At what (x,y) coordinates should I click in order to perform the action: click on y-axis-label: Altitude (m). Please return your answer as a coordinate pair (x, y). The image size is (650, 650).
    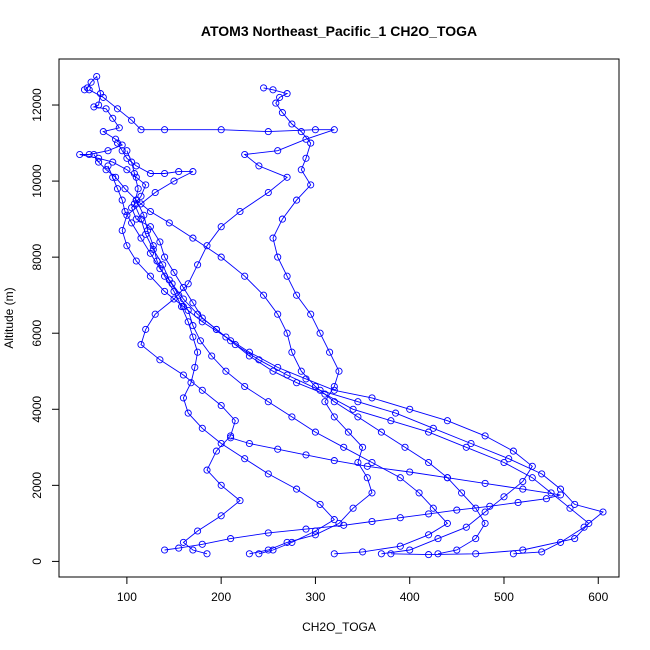
    Looking at the image, I should click on (9, 317).